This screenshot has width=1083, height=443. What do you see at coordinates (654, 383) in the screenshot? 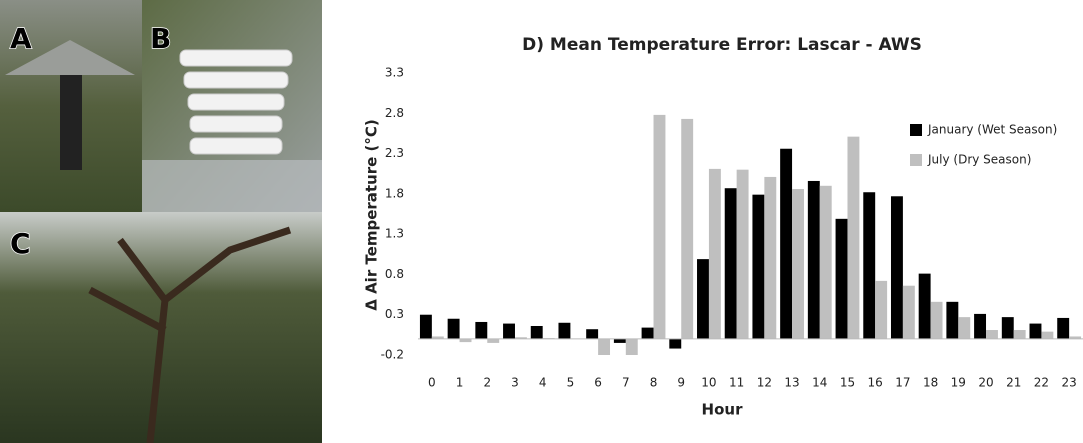
I see `x-tick-label: 8` at bounding box center [654, 383].